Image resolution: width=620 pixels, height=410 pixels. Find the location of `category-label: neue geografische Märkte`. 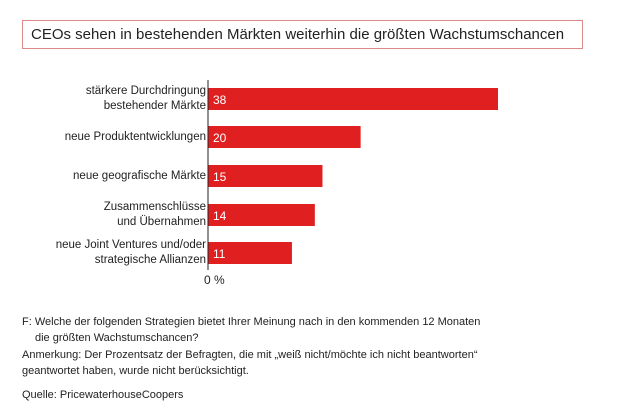

category-label: neue geografische Märkte is located at coordinates (139, 176).